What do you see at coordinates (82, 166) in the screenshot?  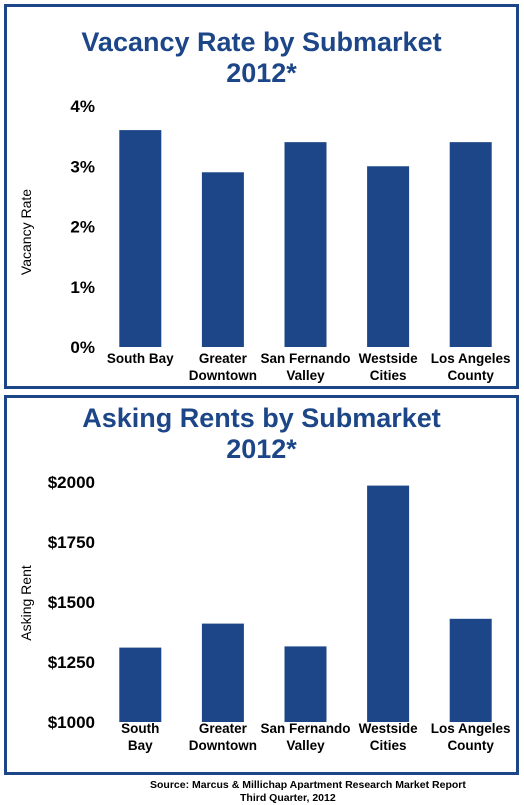 I see `vacancy-y-tick-label: 3%` at bounding box center [82, 166].